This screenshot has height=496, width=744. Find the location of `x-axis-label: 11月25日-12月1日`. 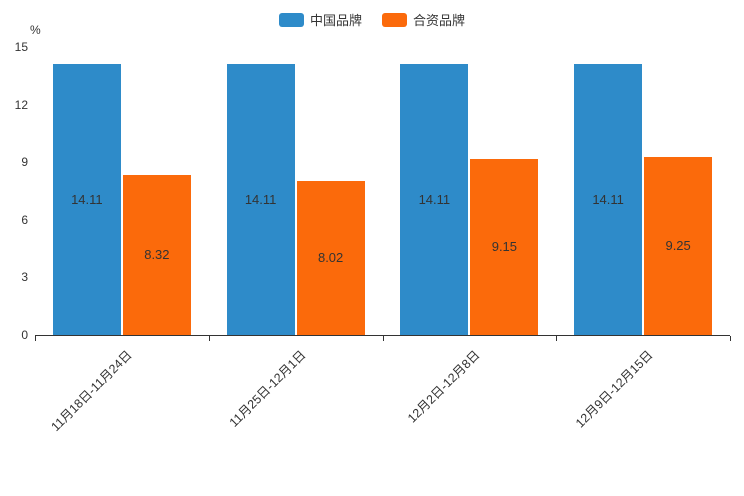

x-axis-label: 11月25日-12月1日 is located at coordinates (267, 388).